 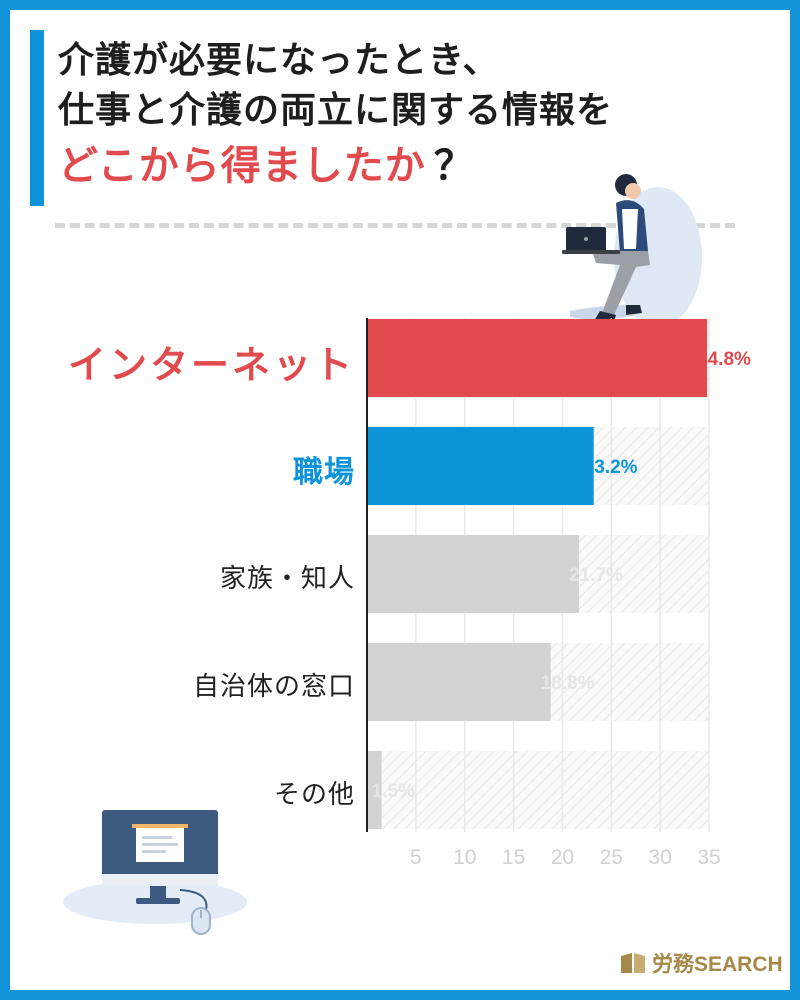 I want to click on value-label: 1.5%, so click(x=393, y=791).